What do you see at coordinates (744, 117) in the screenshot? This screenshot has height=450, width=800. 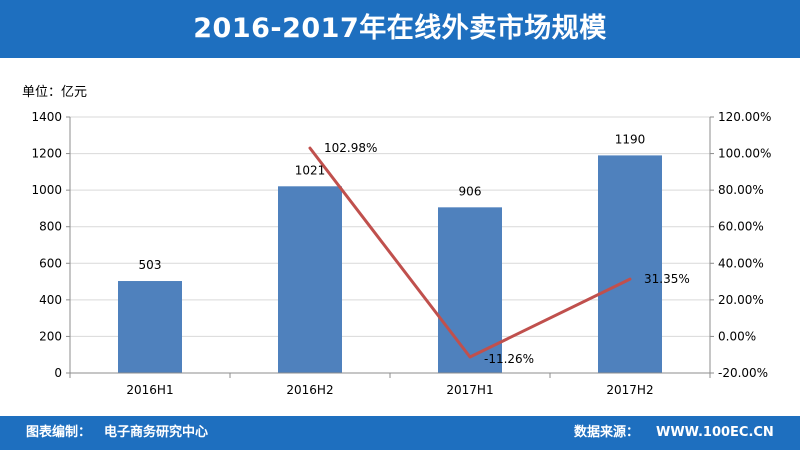 I see `y2-tick-label: 120.00%` at bounding box center [744, 117].